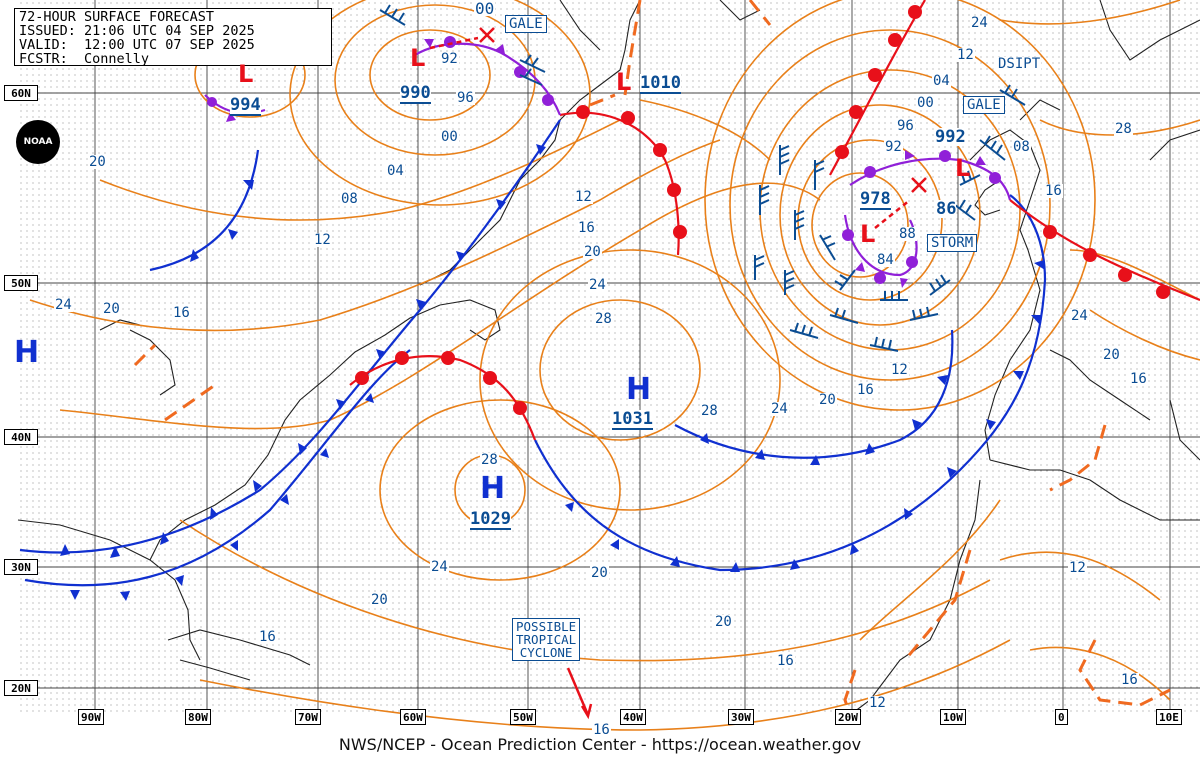 The height and width of the screenshot is (764, 1200). Describe the element at coordinates (546, 652) in the screenshot. I see `callout-line: CYCLONE` at that location.